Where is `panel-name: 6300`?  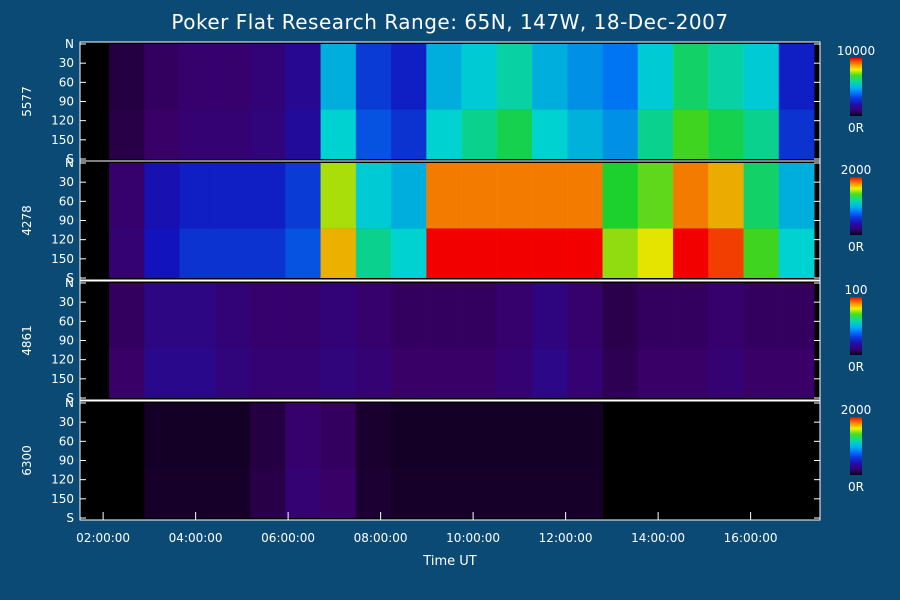
panel-name: 6300 is located at coordinates (27, 460).